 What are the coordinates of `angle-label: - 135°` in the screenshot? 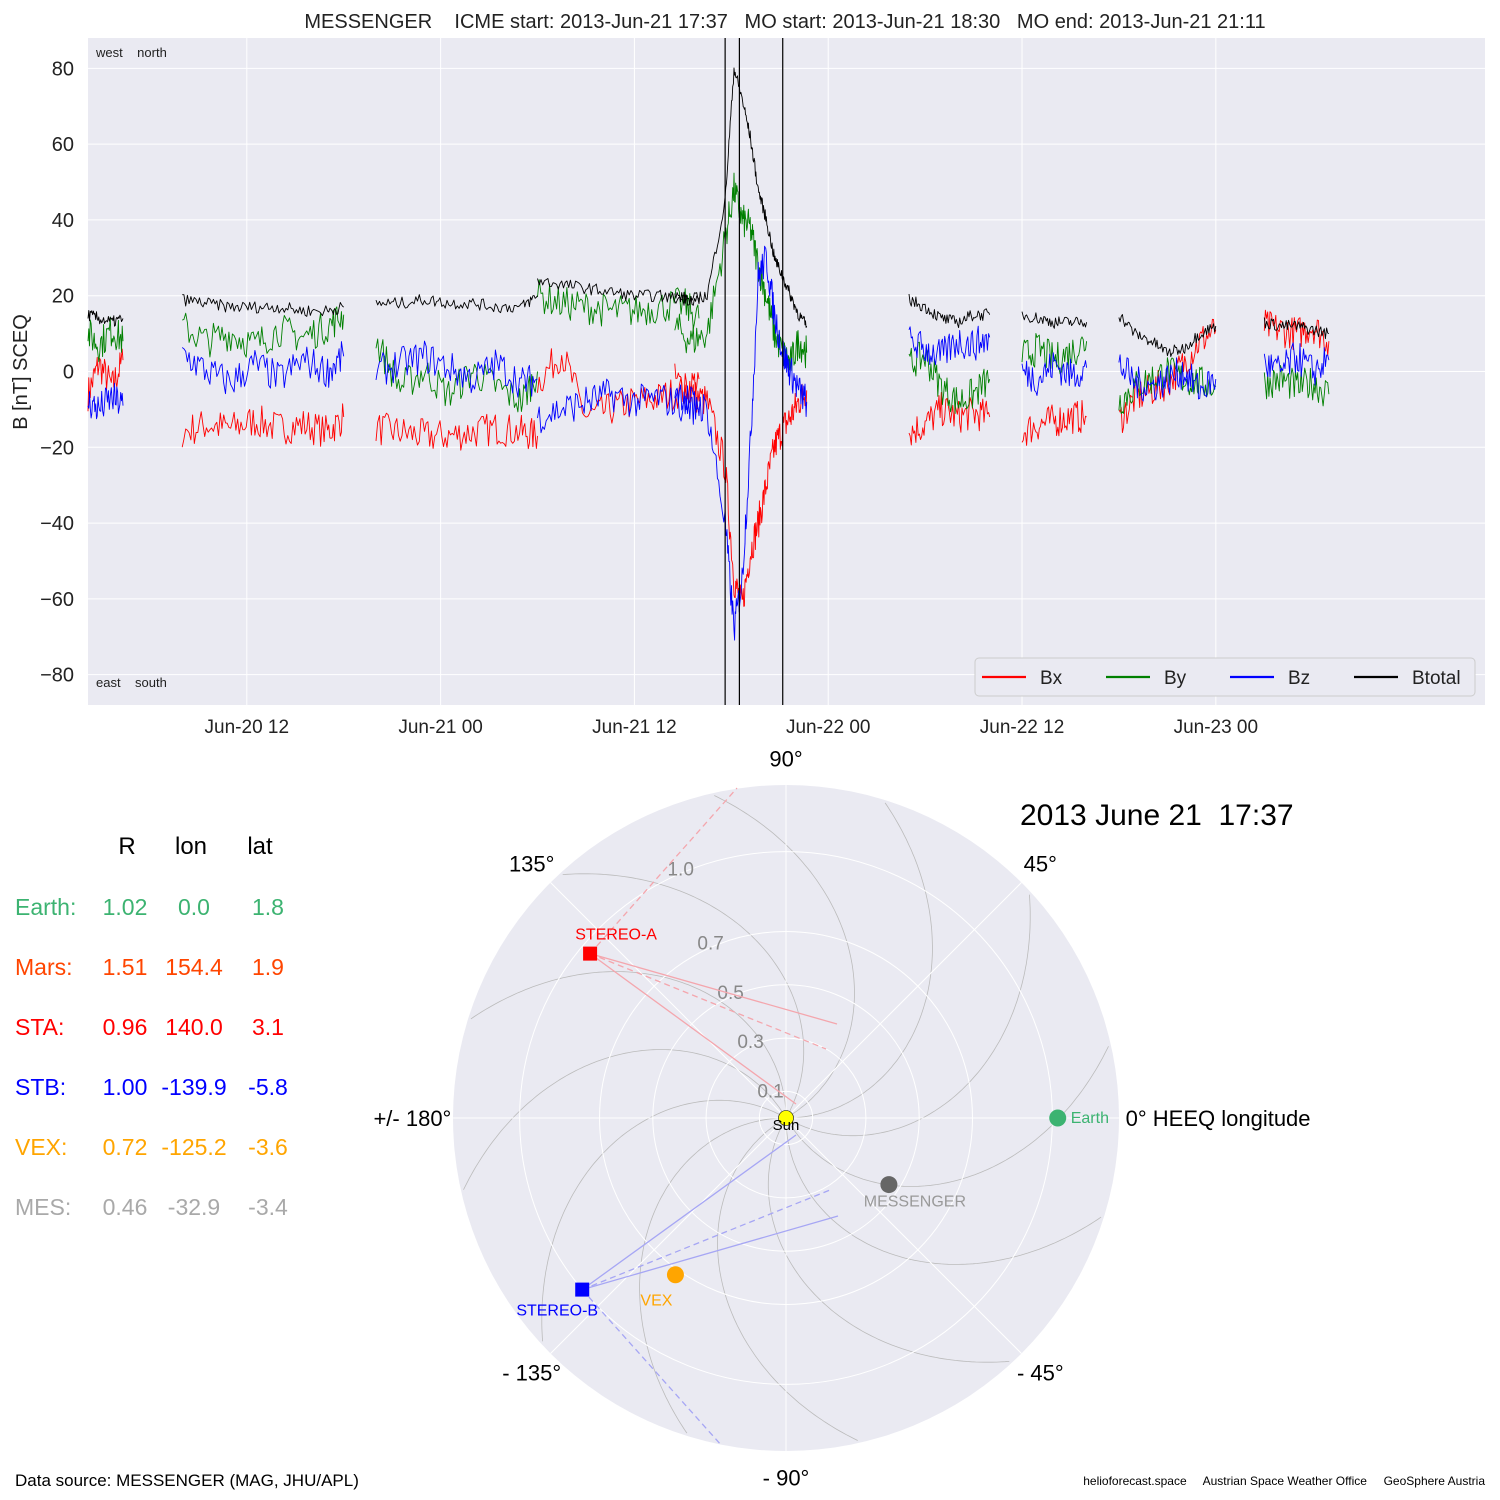 It's located at (531, 1372).